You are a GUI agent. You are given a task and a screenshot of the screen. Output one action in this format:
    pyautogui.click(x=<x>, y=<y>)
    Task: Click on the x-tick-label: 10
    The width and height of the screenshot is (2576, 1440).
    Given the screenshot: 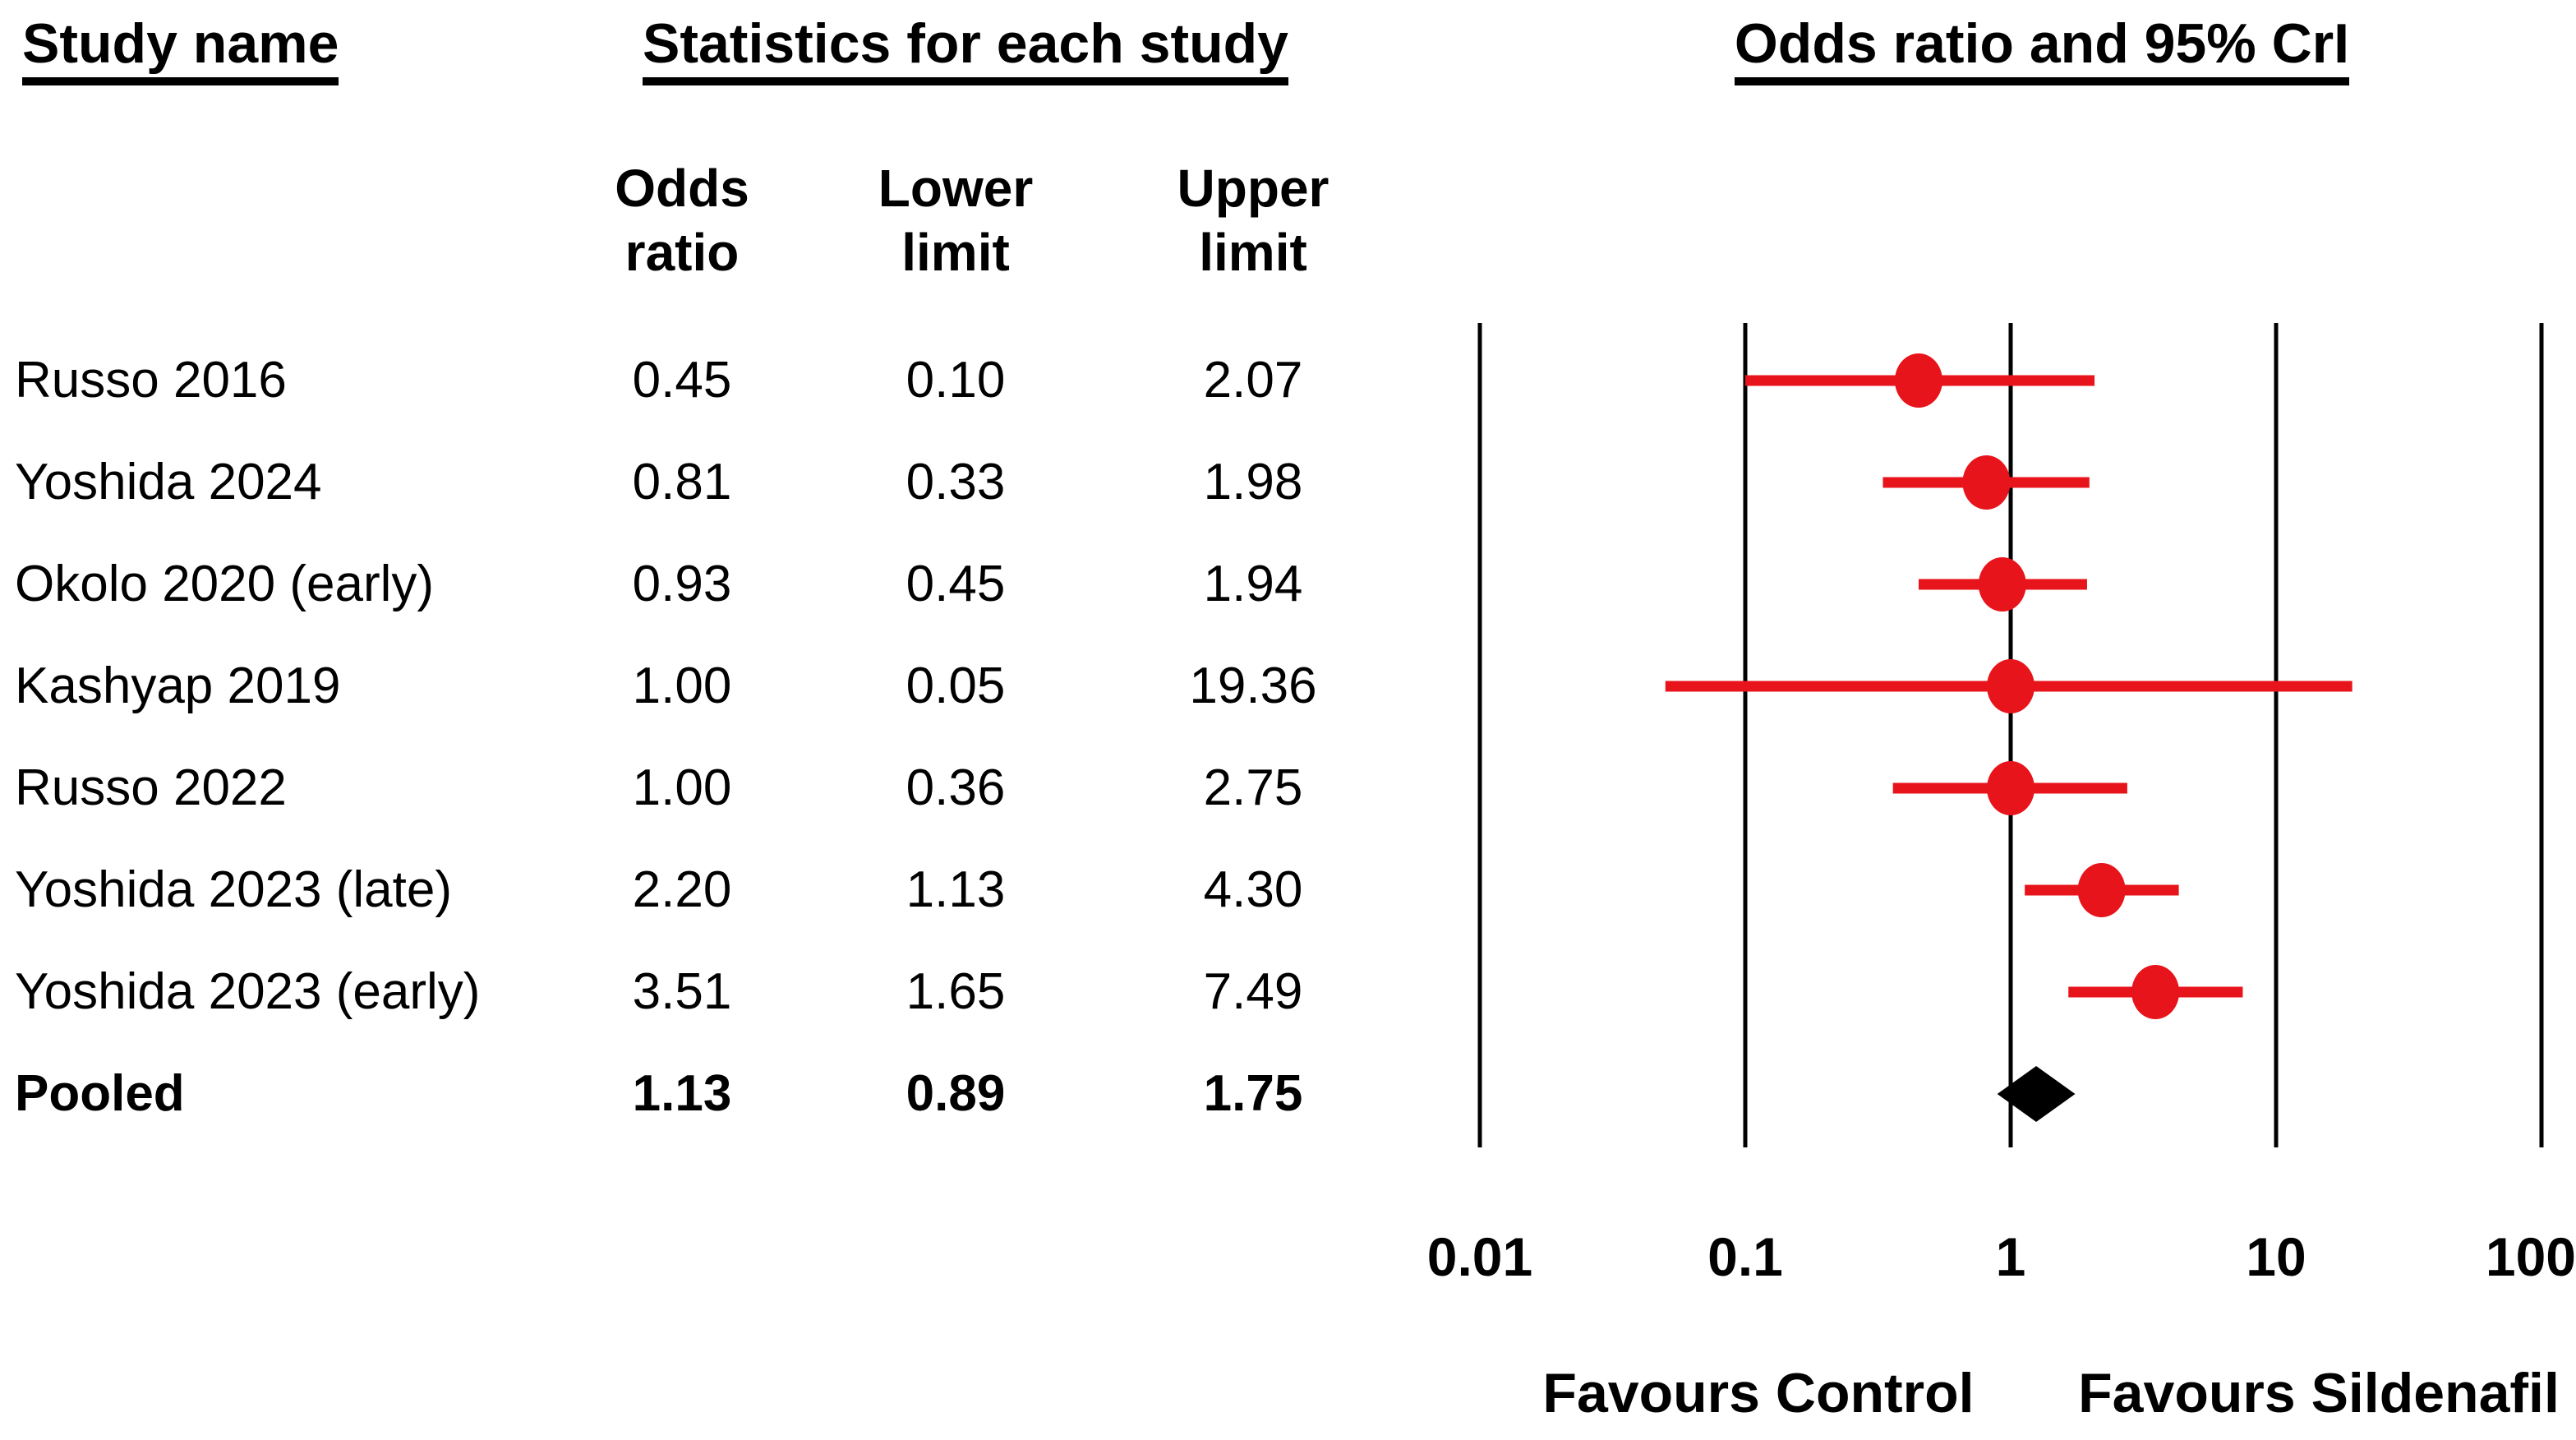 What is the action you would take?
    pyautogui.click(x=2276, y=1256)
    